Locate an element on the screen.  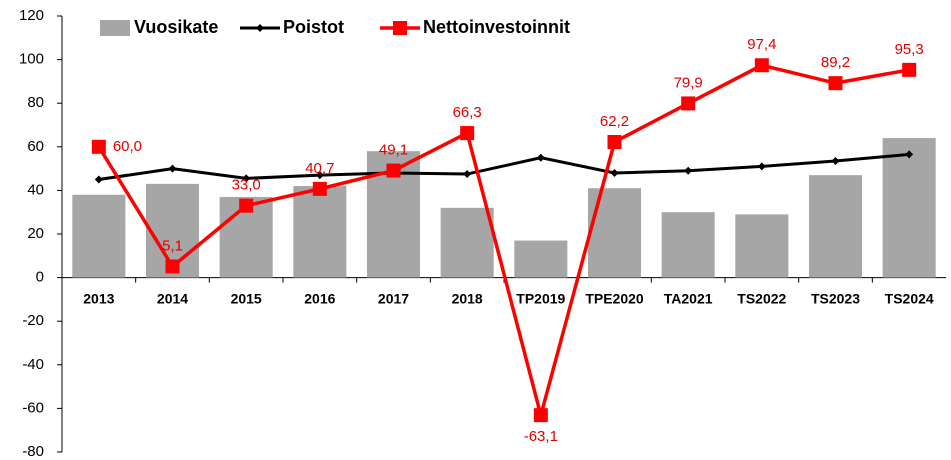
legend-swatch is located at coordinates (115, 28).